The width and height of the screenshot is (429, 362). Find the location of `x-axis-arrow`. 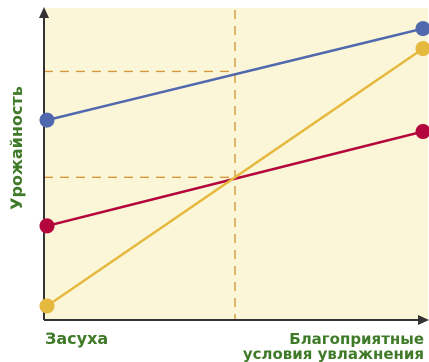

x-axis-arrow is located at coordinates (423, 320).